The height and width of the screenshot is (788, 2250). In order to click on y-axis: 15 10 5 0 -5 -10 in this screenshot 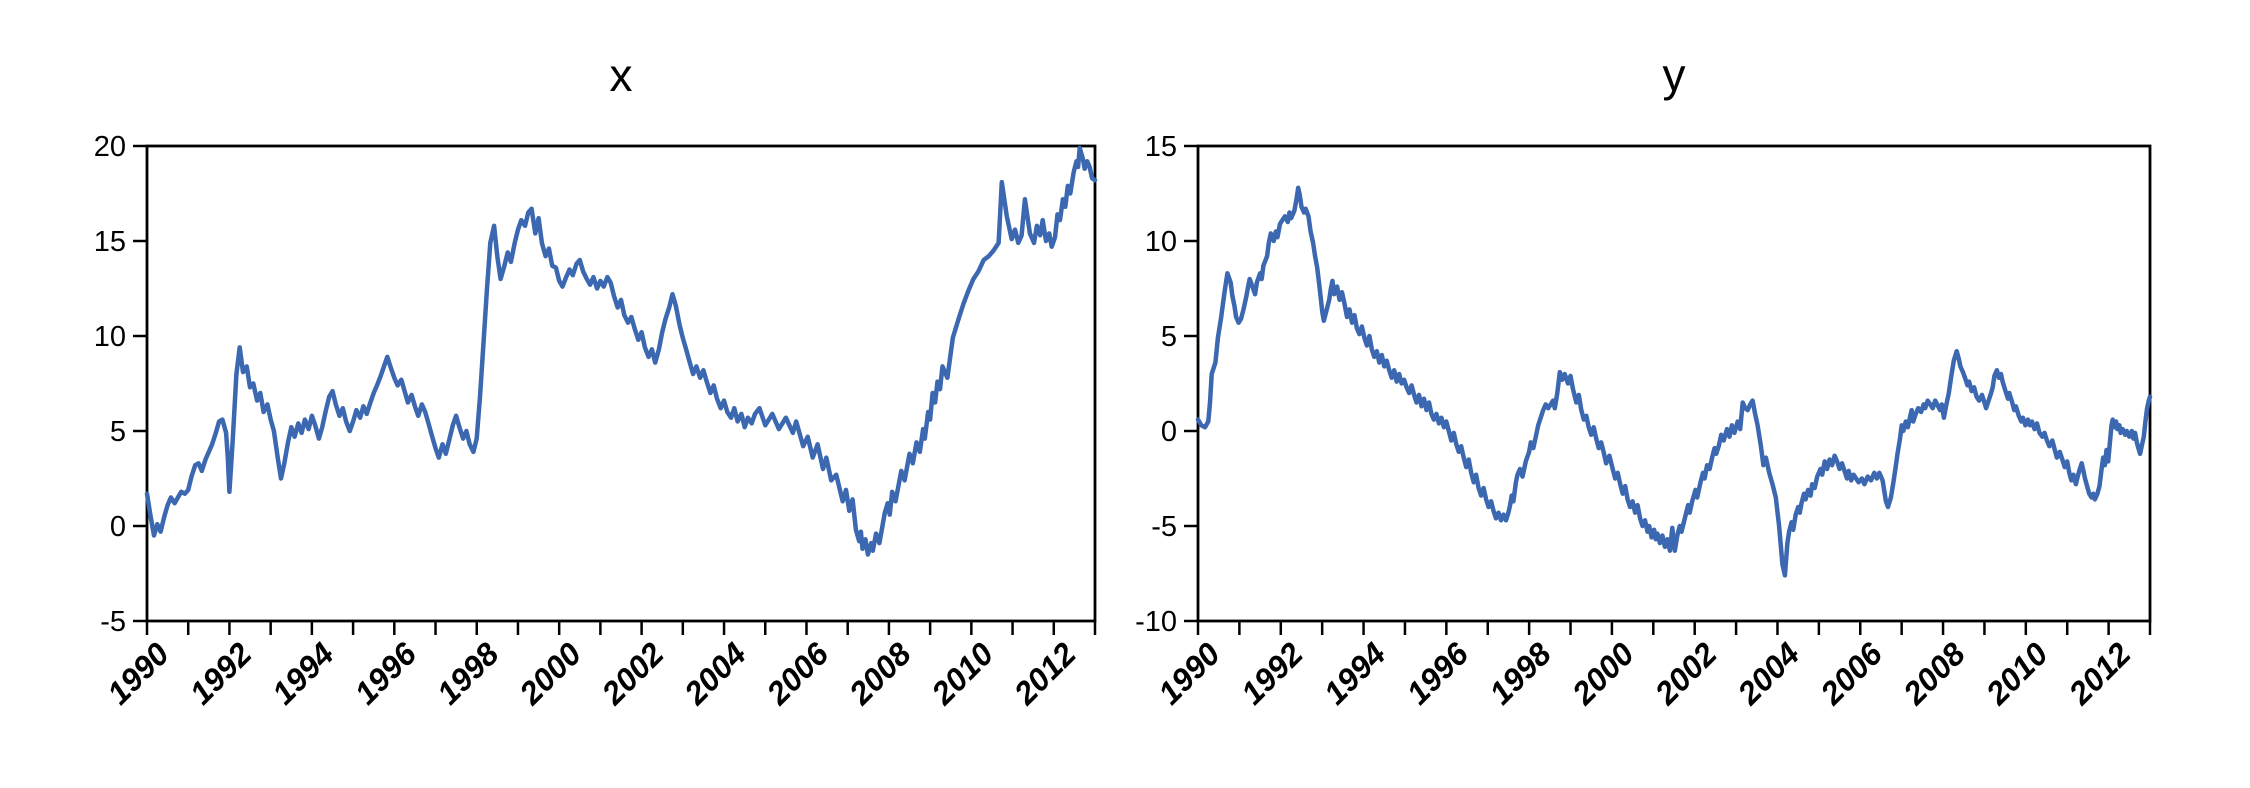, I will do `click(1166, 384)`.